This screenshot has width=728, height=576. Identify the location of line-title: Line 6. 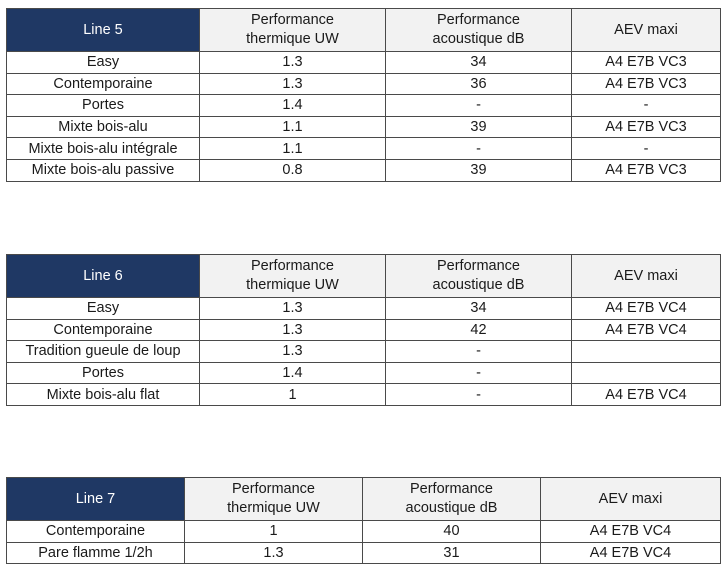
(103, 276).